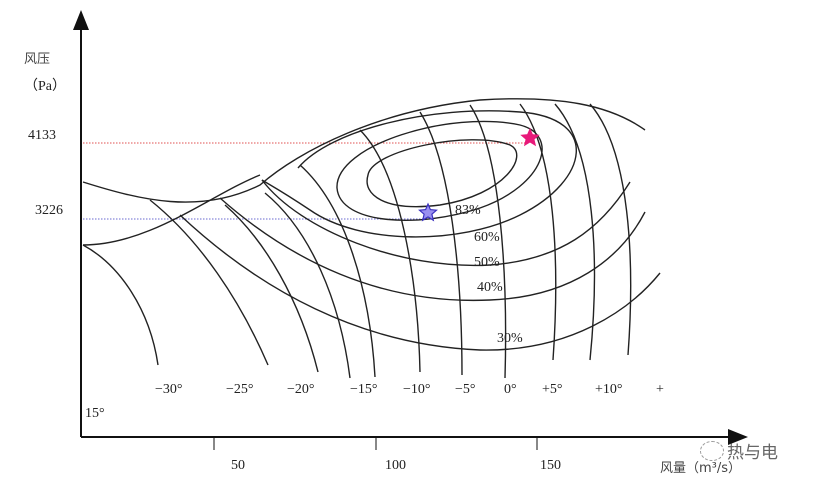  I want to click on angle-label: +10°, so click(609, 389).